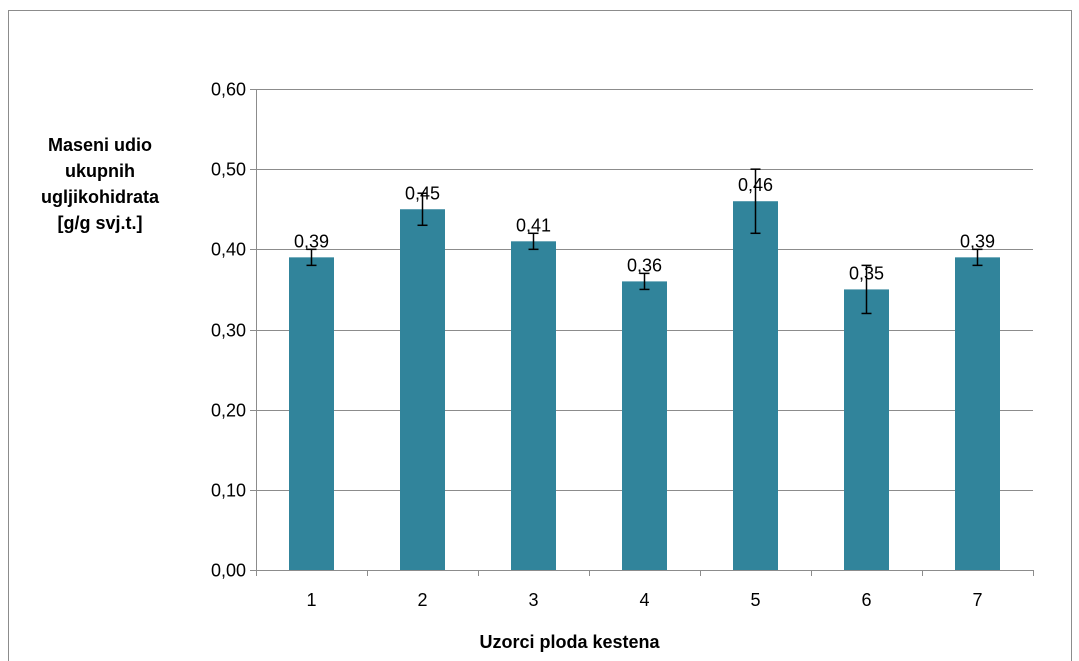 This screenshot has height=661, width=1079. What do you see at coordinates (228, 90) in the screenshot?
I see `y-tick-label: 0,60` at bounding box center [228, 90].